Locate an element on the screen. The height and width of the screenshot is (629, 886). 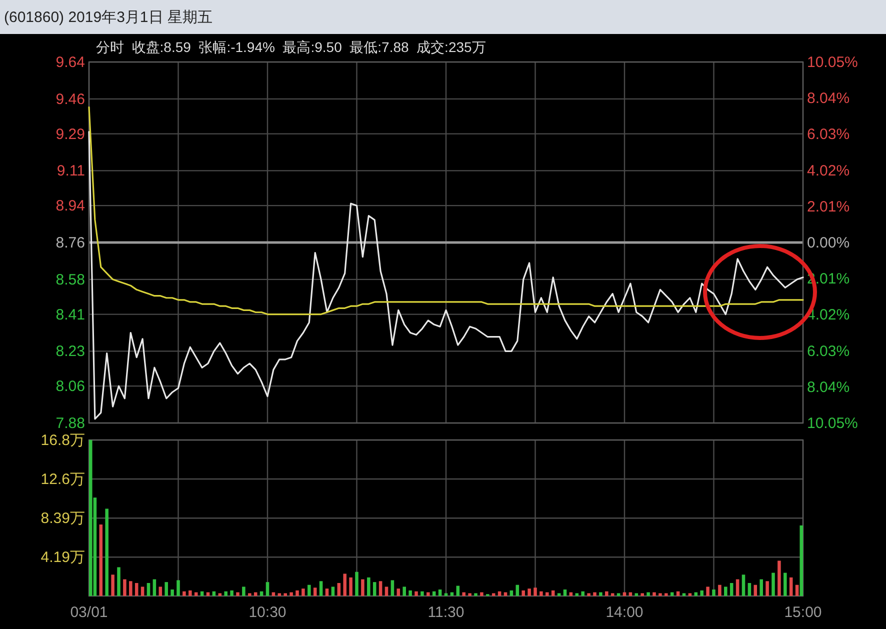
y-tick-label: 7.88 is located at coordinates (70, 423).